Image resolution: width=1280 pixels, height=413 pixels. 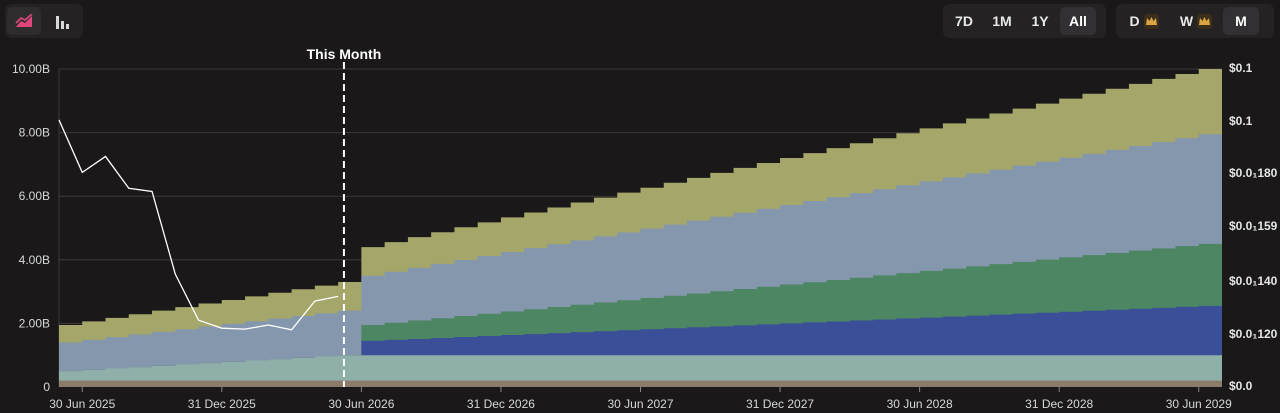 I want to click on price-line-group, so click(x=198, y=225).